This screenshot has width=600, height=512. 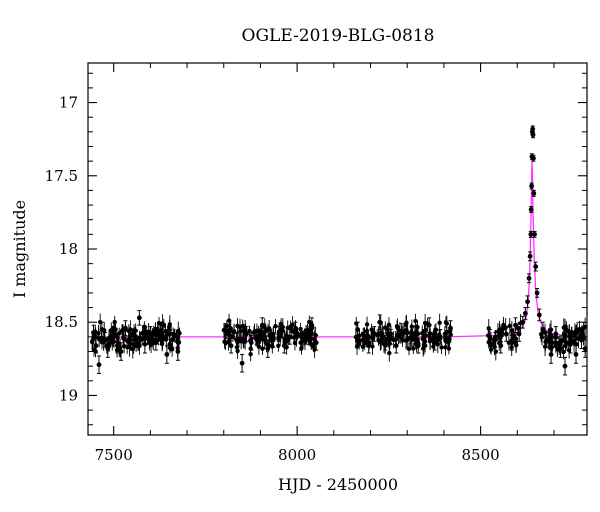 I want to click on y-tick-label: 17.5, so click(x=61, y=176).